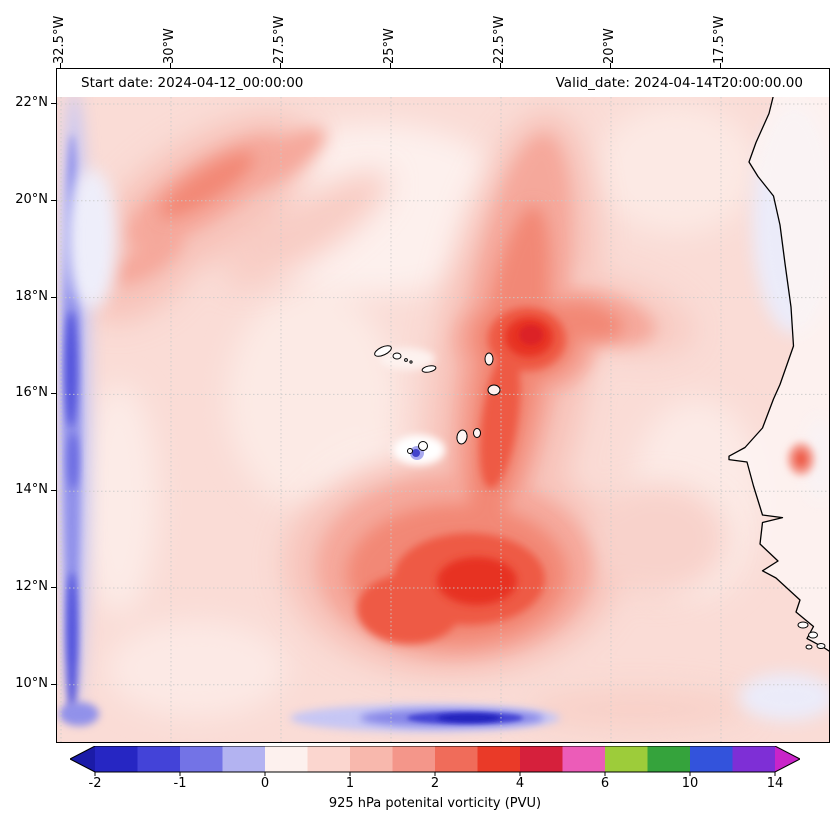 The height and width of the screenshot is (836, 837). What do you see at coordinates (31, 683) in the screenshot?
I see `lat-tick-label: 10°N` at bounding box center [31, 683].